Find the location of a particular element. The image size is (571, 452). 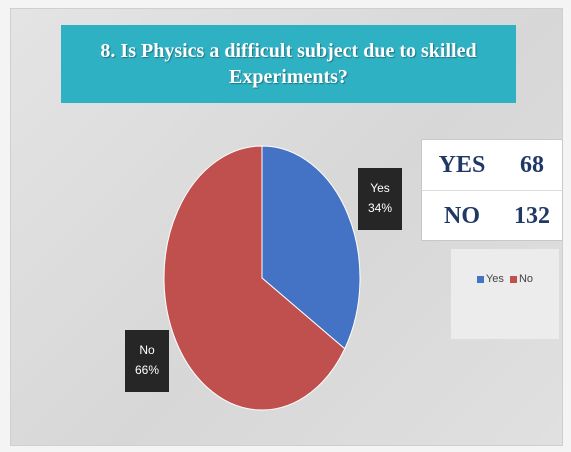

count-row-no: NO 132 is located at coordinates (492, 215).